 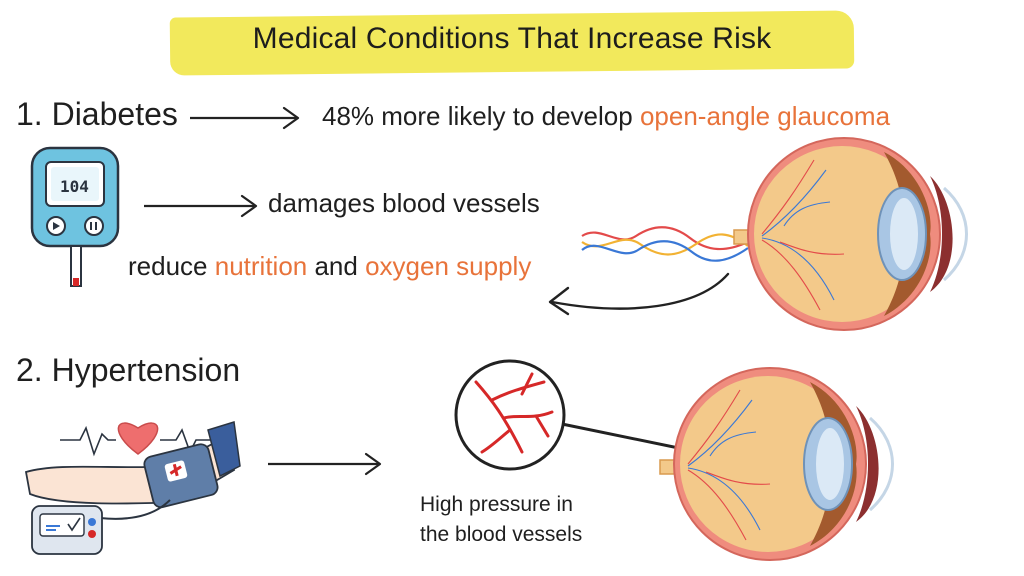 What do you see at coordinates (261, 266) in the screenshot?
I see `reduce-nutrition: nutrition` at bounding box center [261, 266].